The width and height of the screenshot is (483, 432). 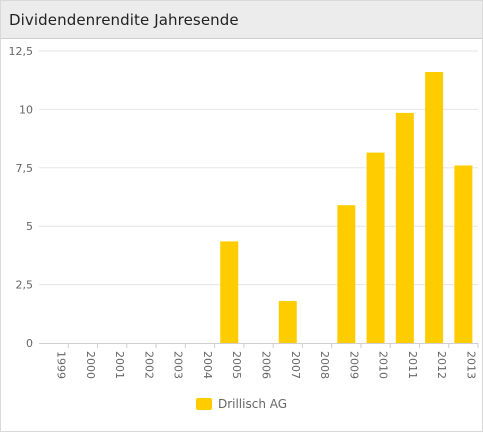 I want to click on y-tick-label: 7,5, so click(x=25, y=168).